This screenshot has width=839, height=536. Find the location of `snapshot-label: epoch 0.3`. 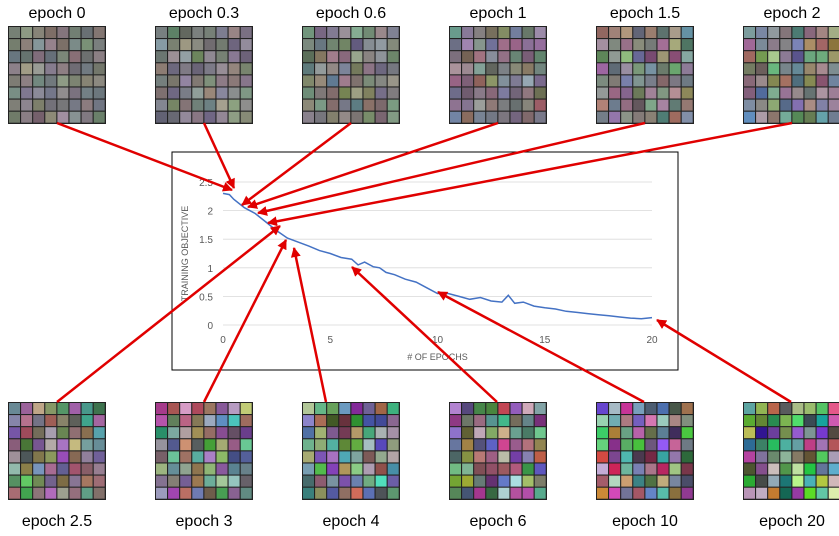

snapshot-label: epoch 0.3 is located at coordinates (204, 13).